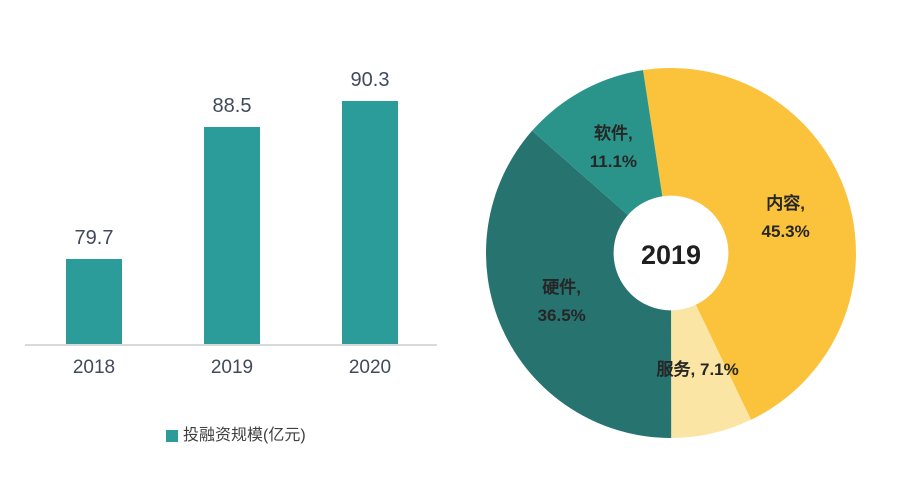 Image resolution: width=900 pixels, height=500 pixels. I want to click on pie-slice-label-software: 软件, 11.1%, so click(613, 147).